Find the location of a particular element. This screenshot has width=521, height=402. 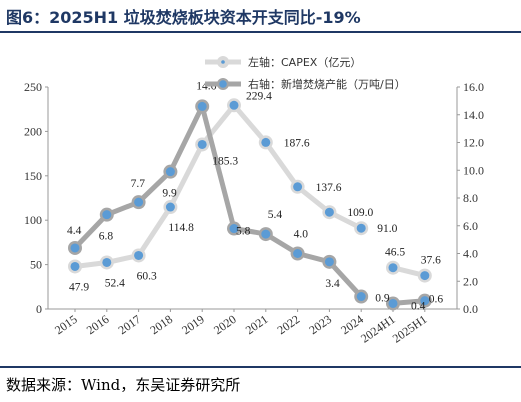

x-axis-tick-label: 2015 is located at coordinates (66, 324).